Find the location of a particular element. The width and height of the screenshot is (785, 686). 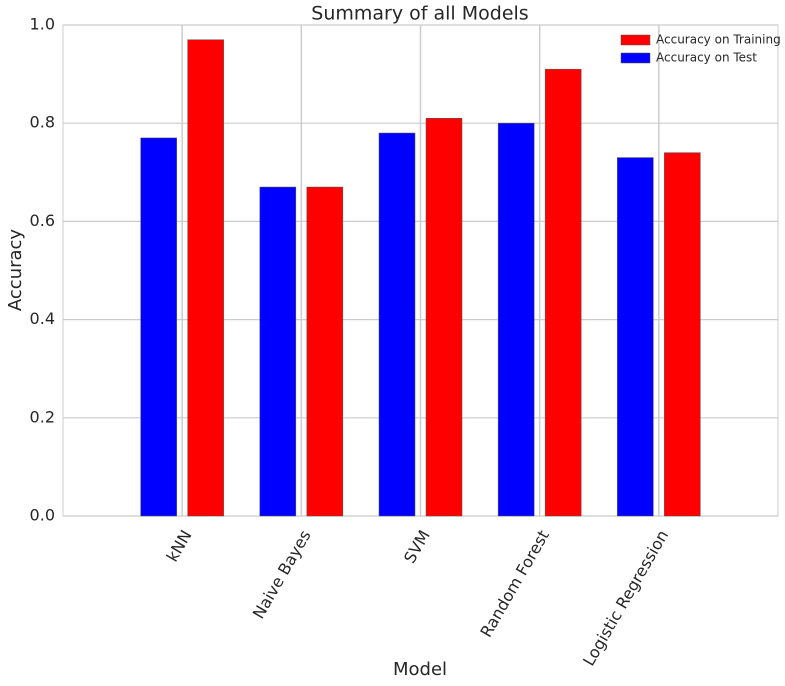

y-axis-label: Accuracy is located at coordinates (15, 270).